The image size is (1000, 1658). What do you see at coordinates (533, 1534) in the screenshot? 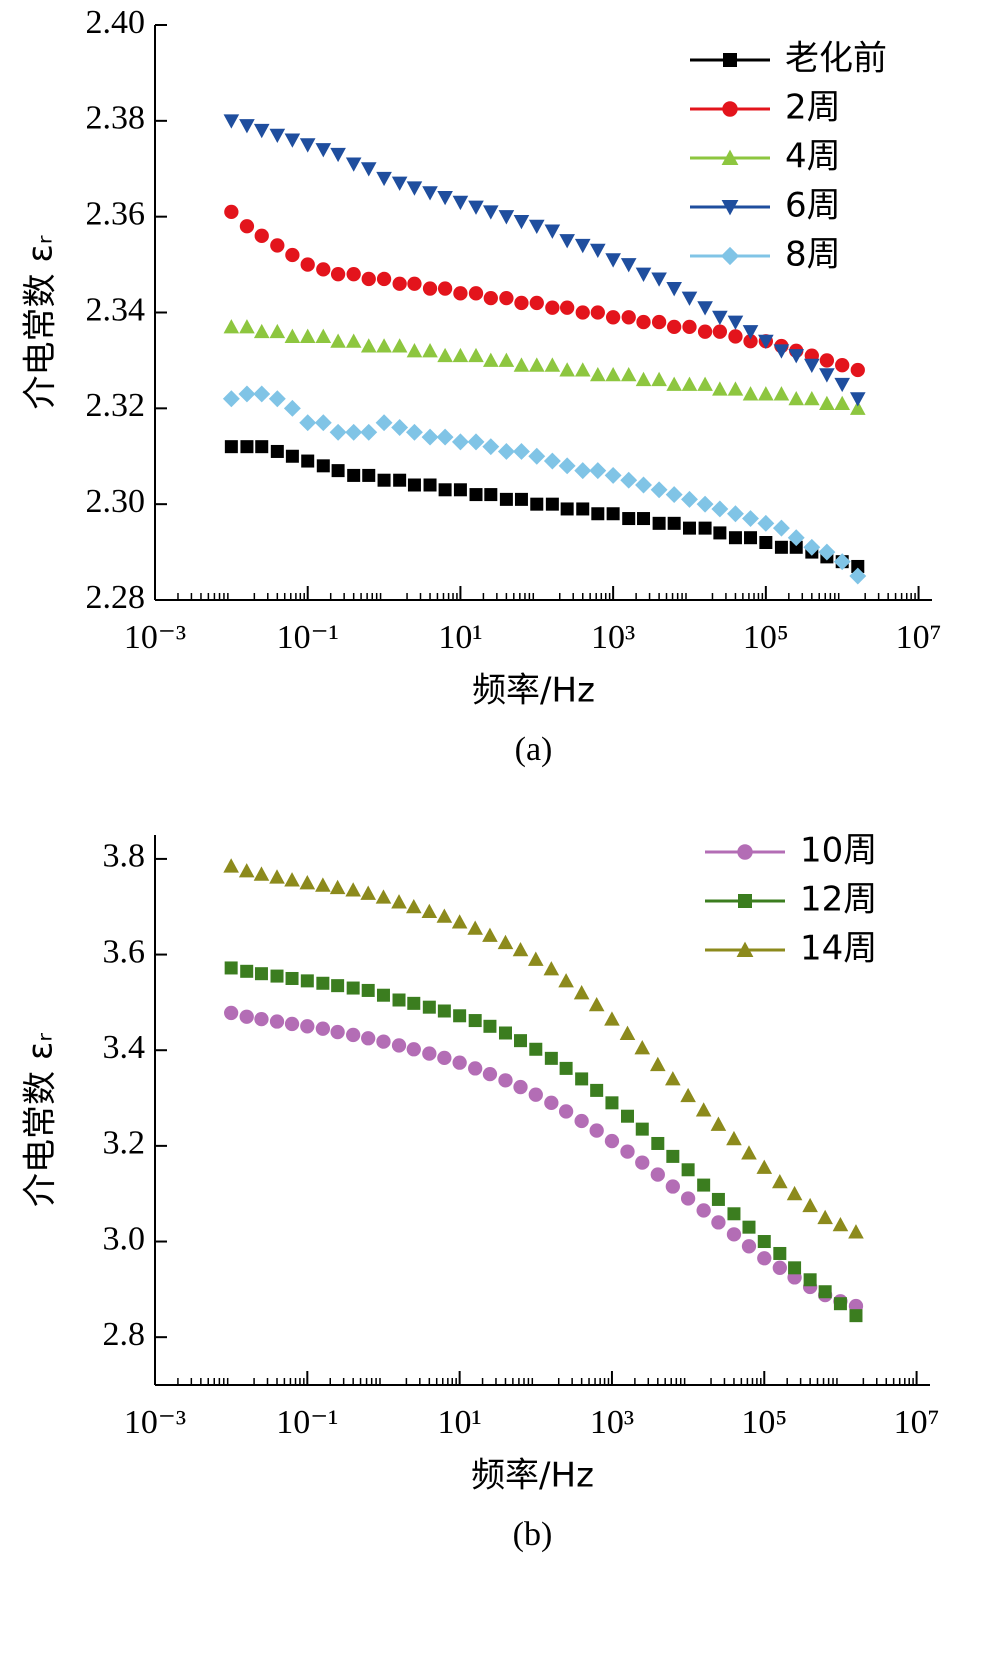
I see `caption: (b)` at bounding box center [533, 1534].